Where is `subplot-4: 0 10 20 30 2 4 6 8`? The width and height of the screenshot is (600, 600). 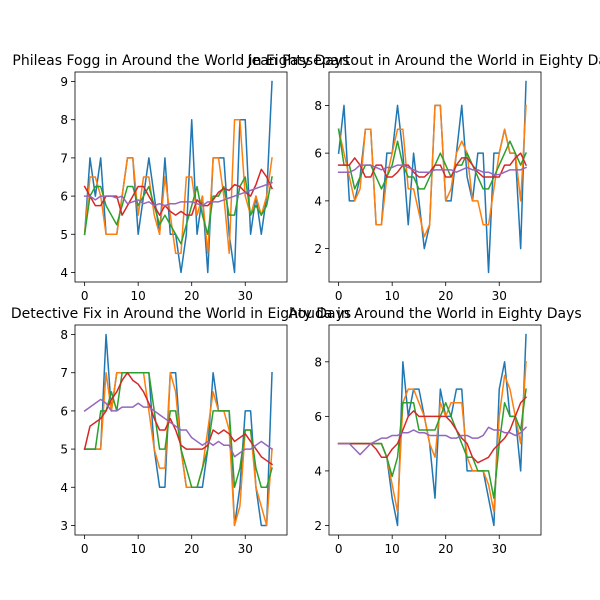
subplot-4: 0 10 20 30 2 4 6 8 is located at coordinates (428, 440).